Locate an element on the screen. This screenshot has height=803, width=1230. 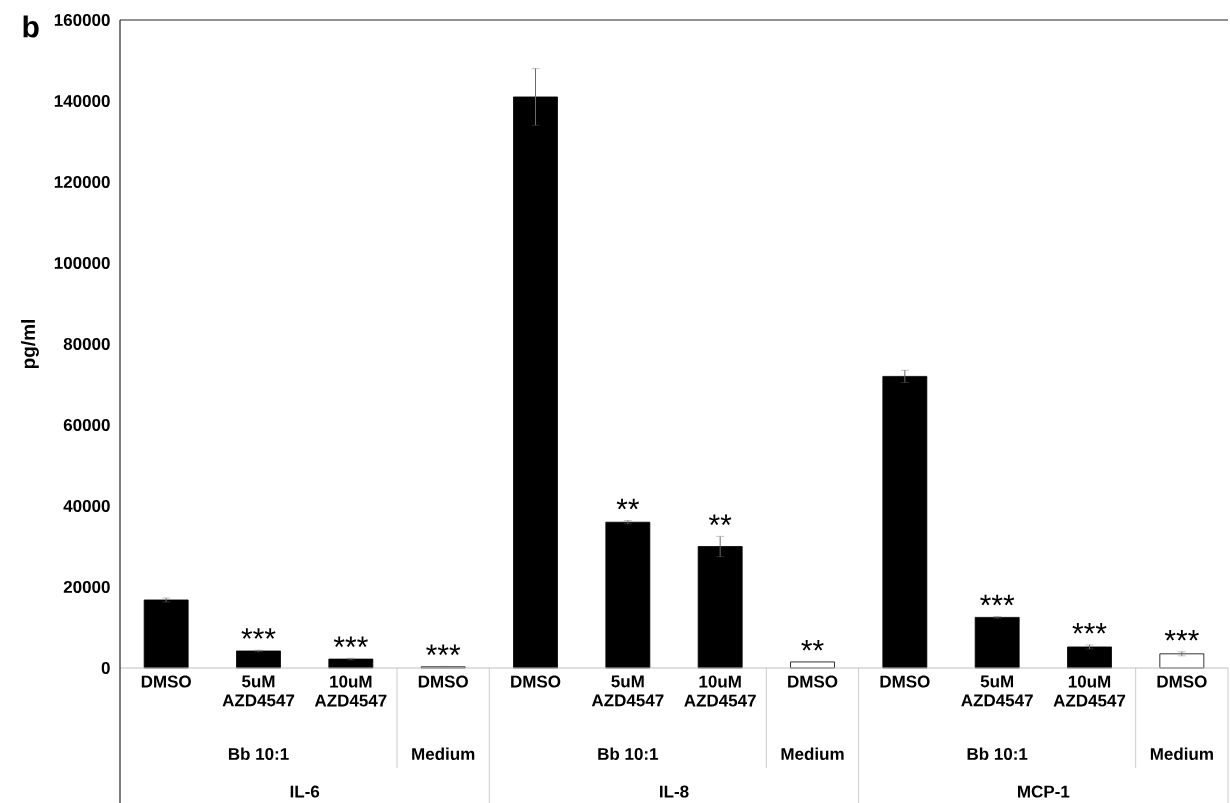
y-tick-label: 160000 is located at coordinates (82, 20).